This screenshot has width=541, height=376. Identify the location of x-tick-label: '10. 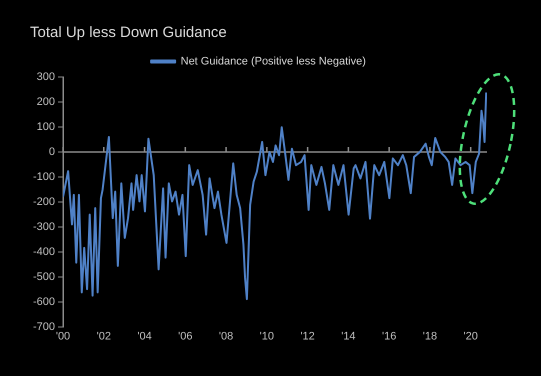
(267, 336).